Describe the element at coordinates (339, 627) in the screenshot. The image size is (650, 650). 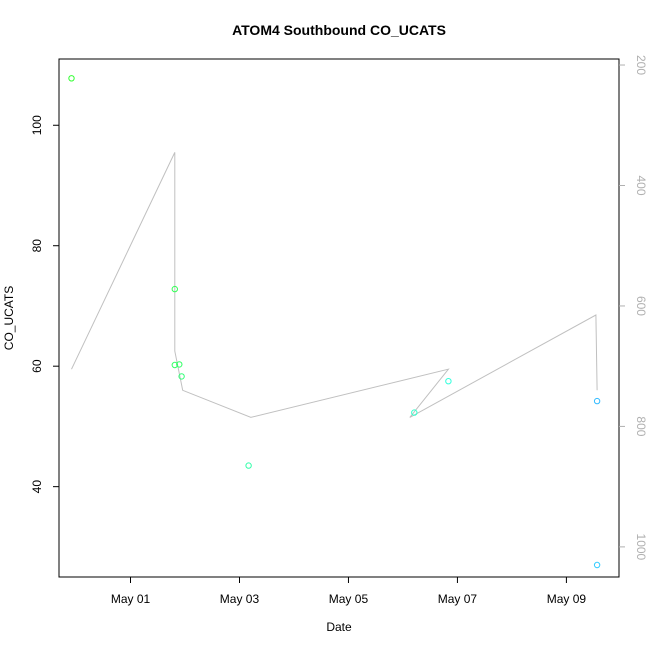
I see `x-axis-label: Date` at that location.